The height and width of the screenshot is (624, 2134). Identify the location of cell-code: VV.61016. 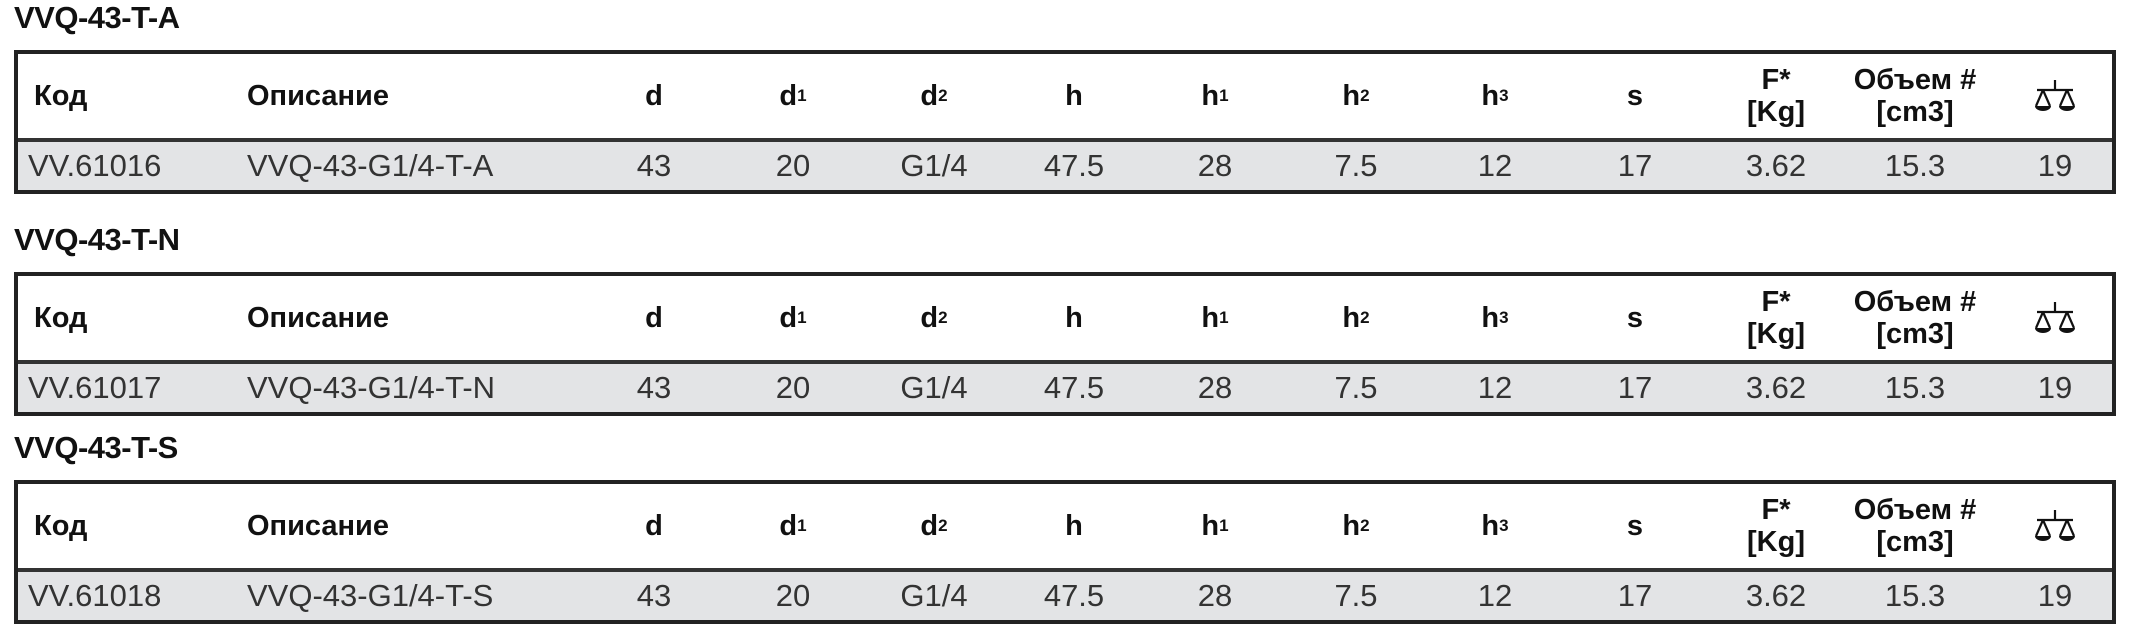
(95, 165).